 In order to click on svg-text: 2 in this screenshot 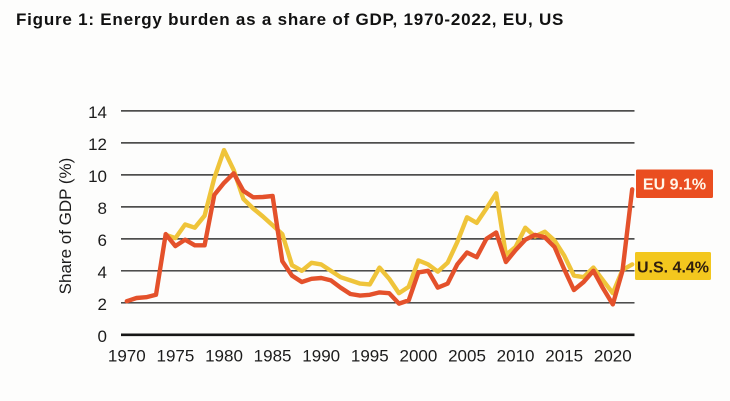, I will do `click(102, 304)`.